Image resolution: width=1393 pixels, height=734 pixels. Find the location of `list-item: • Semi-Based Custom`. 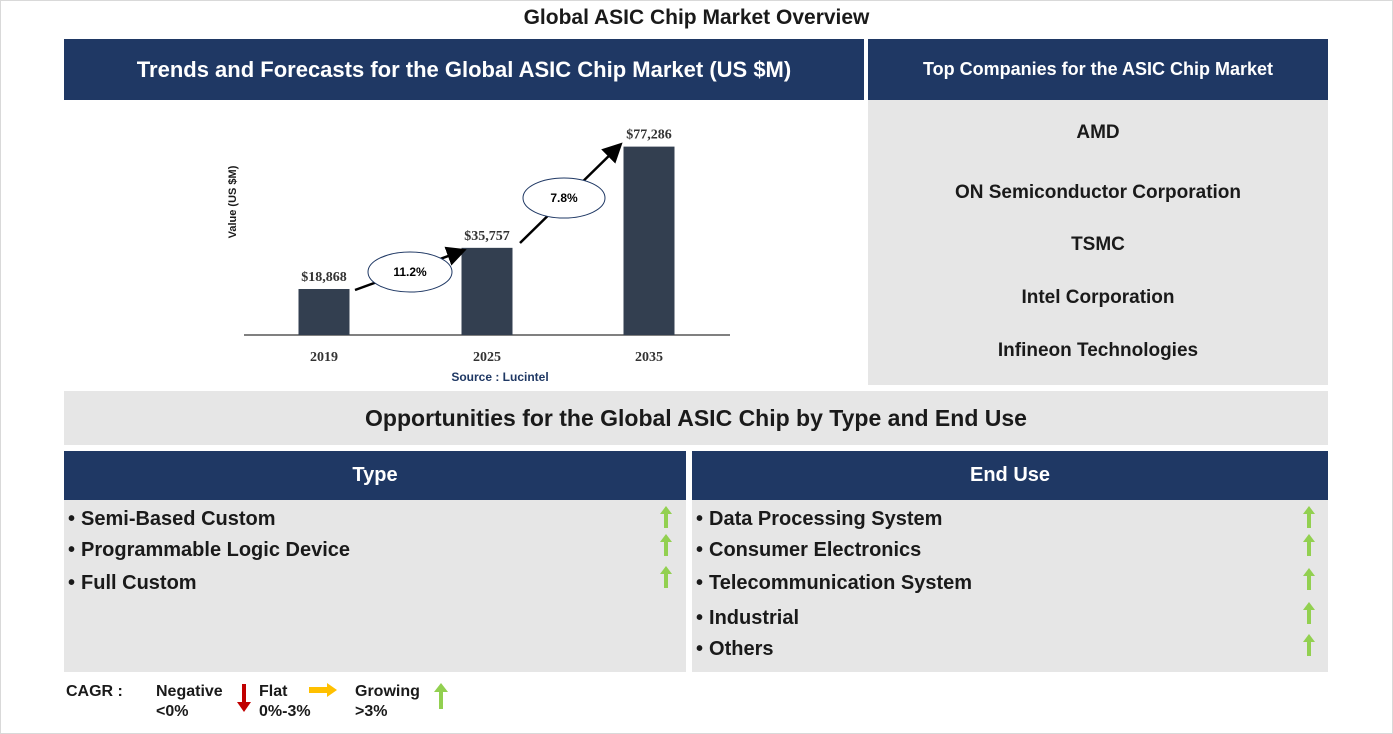

list-item: • Semi-Based Custom is located at coordinates (172, 519).